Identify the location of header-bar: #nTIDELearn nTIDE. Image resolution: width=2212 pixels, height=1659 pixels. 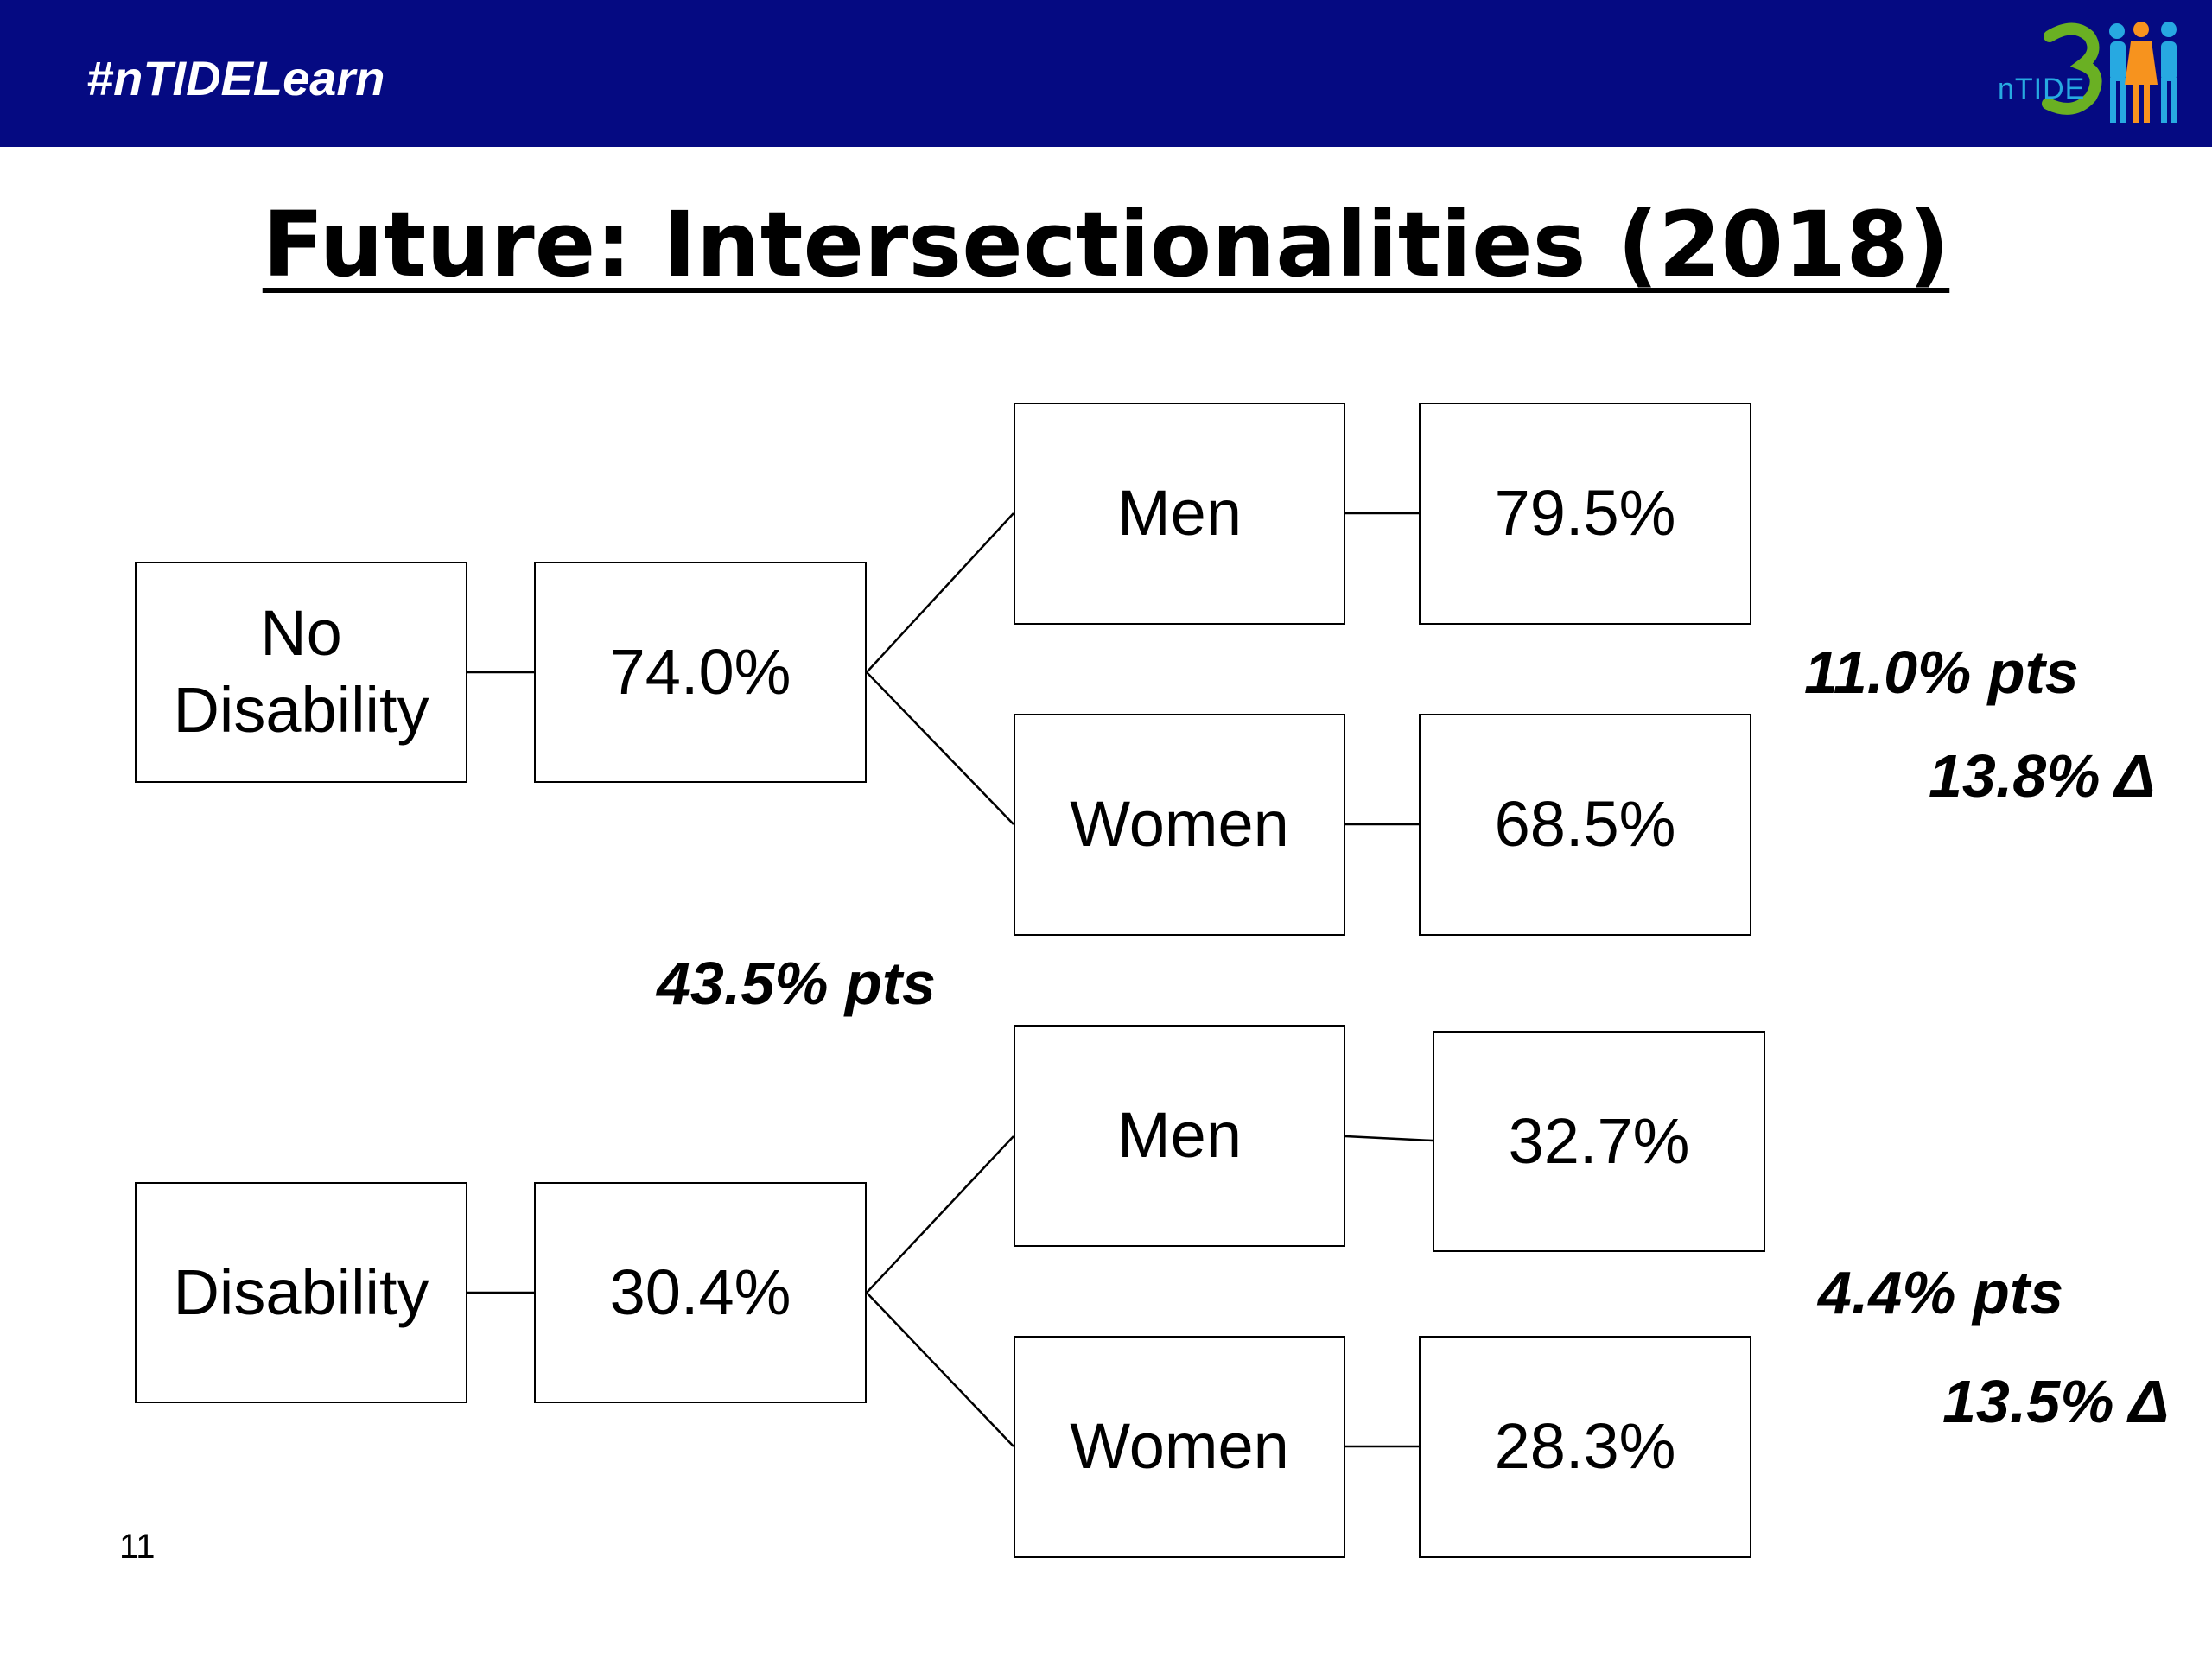
(1106, 73).